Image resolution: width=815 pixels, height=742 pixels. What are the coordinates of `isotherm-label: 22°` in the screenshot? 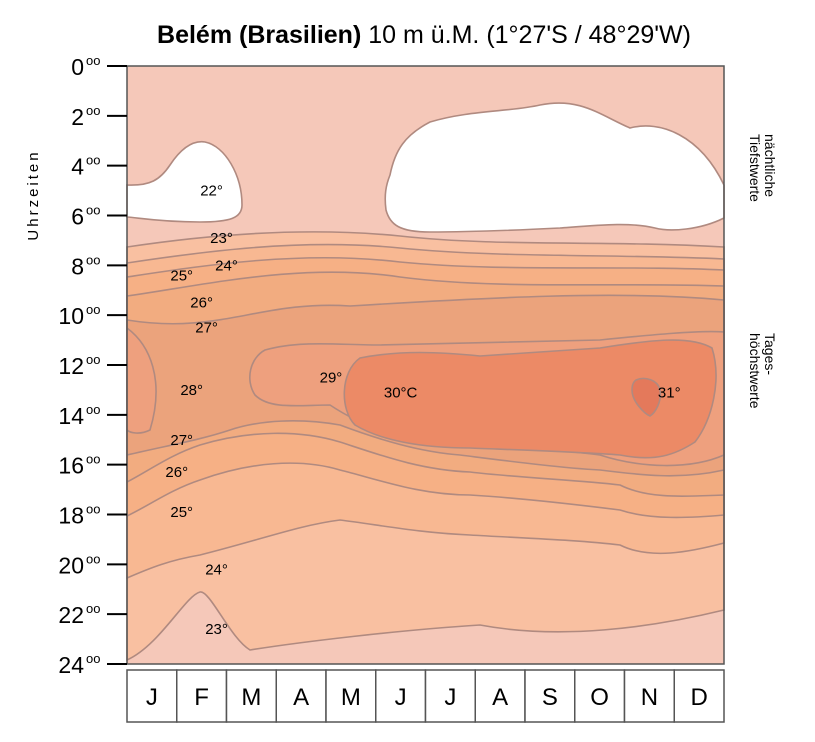 It's located at (211, 191).